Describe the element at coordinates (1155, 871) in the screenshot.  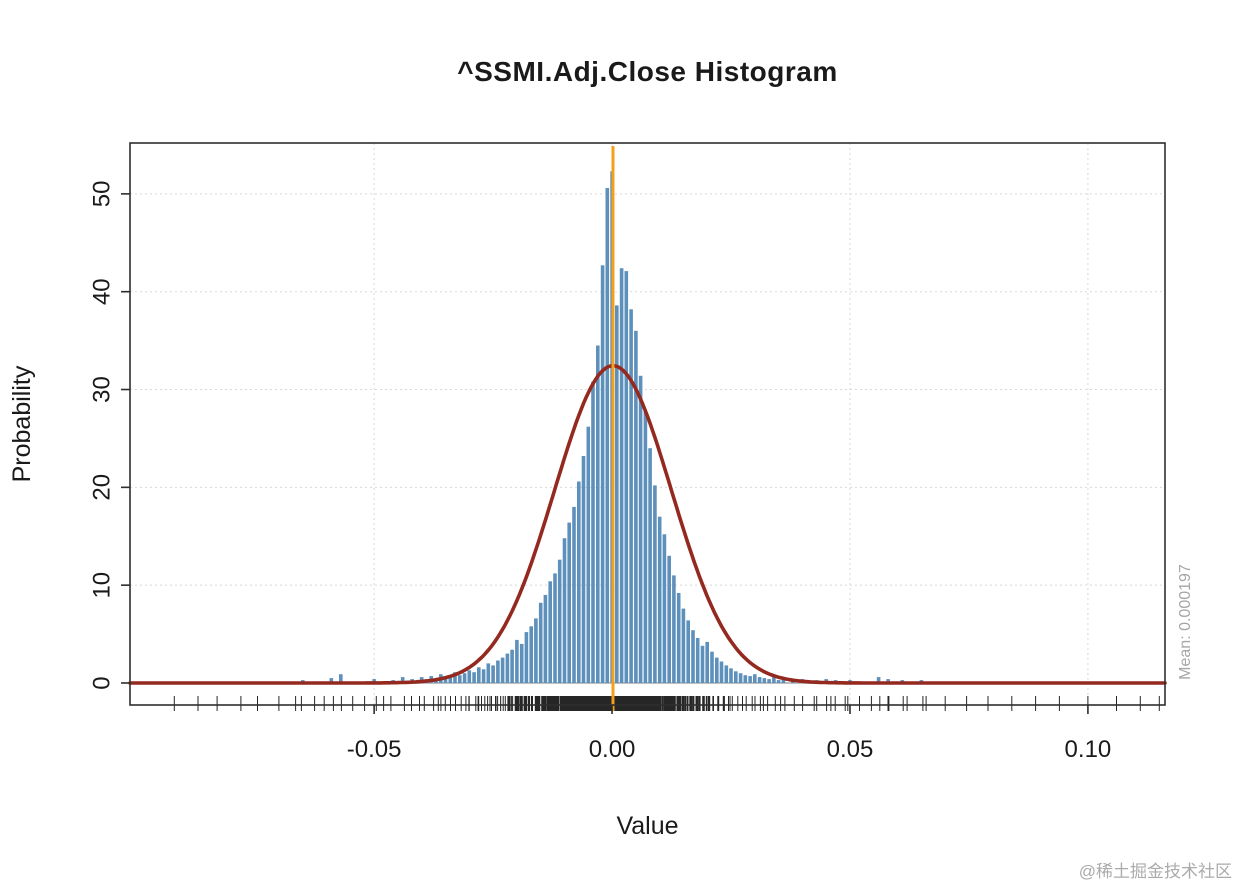
I see `watermark-text: @稀土掘金技术社区` at that location.